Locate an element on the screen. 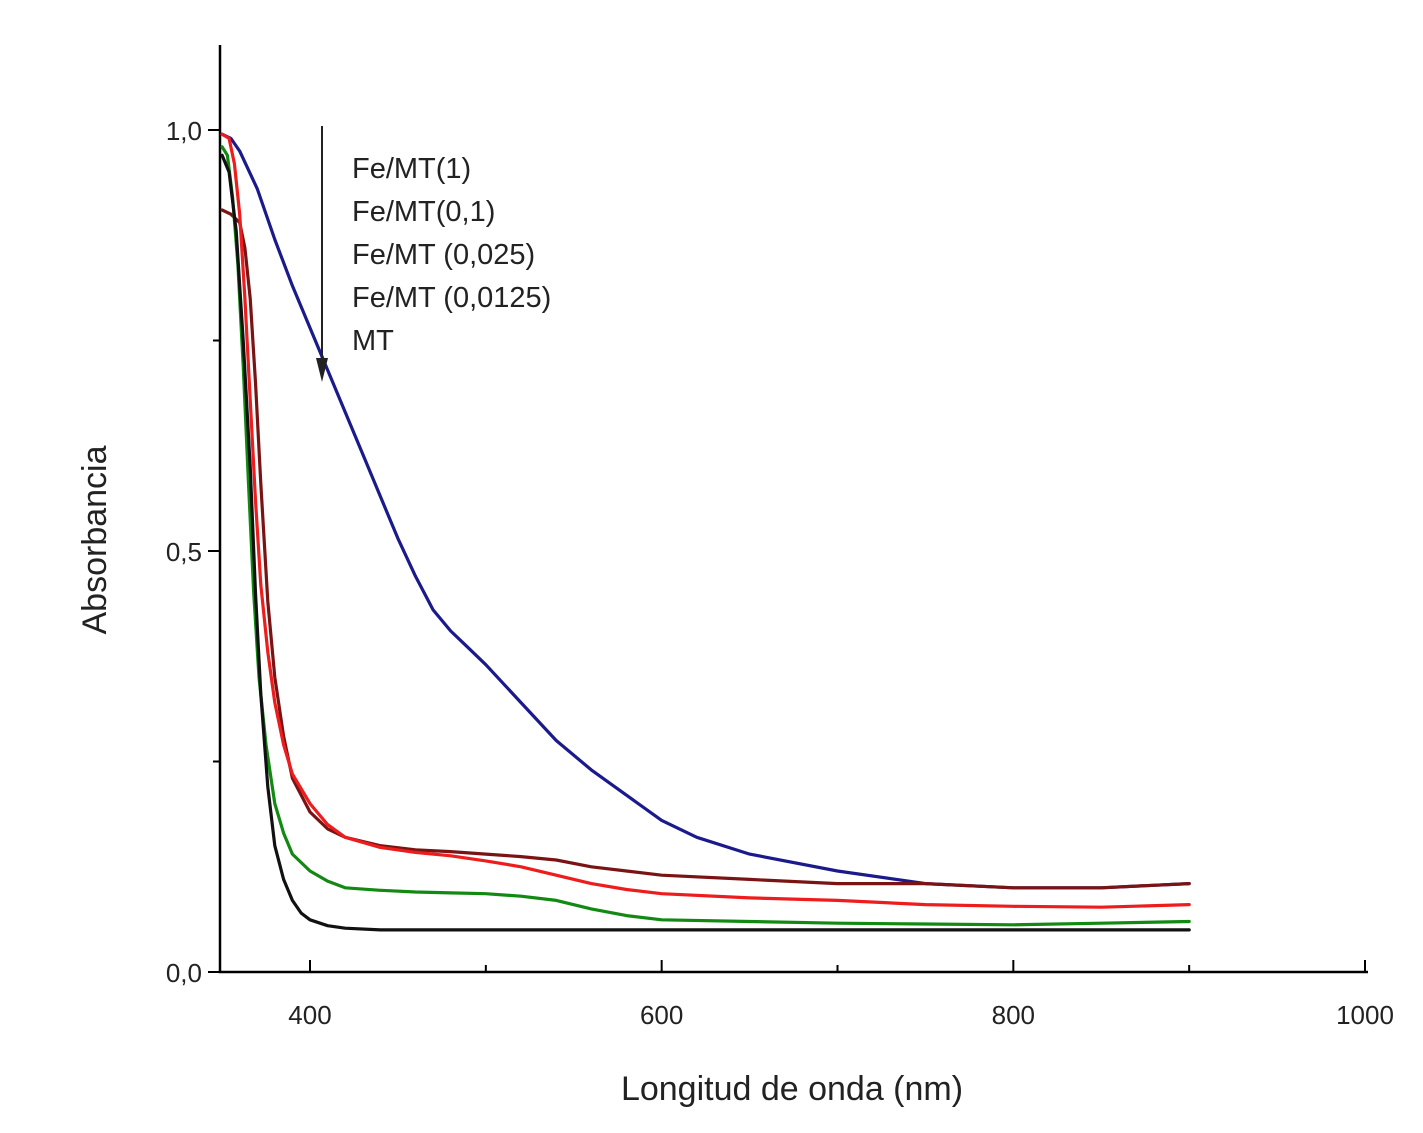  x-tick-label: 400 is located at coordinates (309, 1015).